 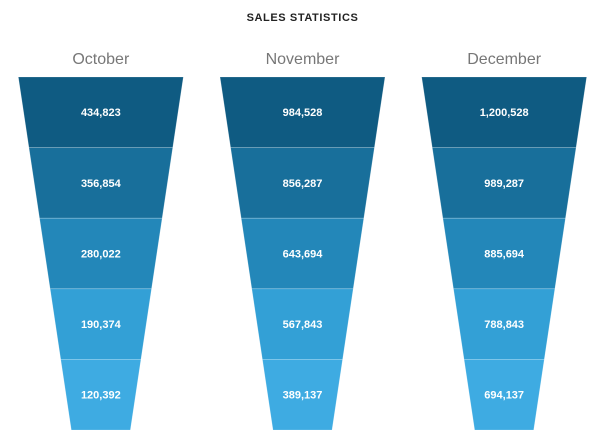 What do you see at coordinates (101, 113) in the screenshot?
I see `value-label: 434,823` at bounding box center [101, 113].